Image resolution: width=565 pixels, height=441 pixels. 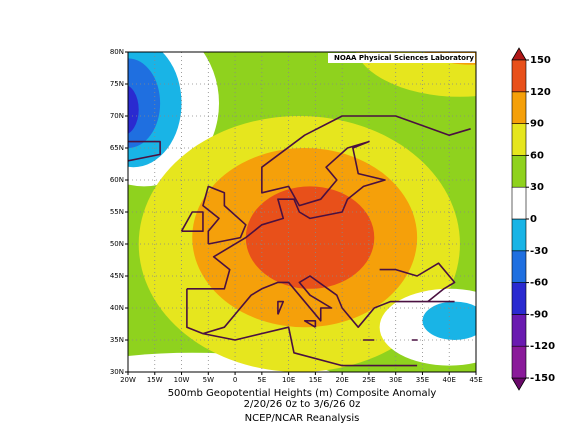 What do you see at coordinates (182, 380) in the screenshot?
I see `lon-label: 10W` at bounding box center [182, 380].